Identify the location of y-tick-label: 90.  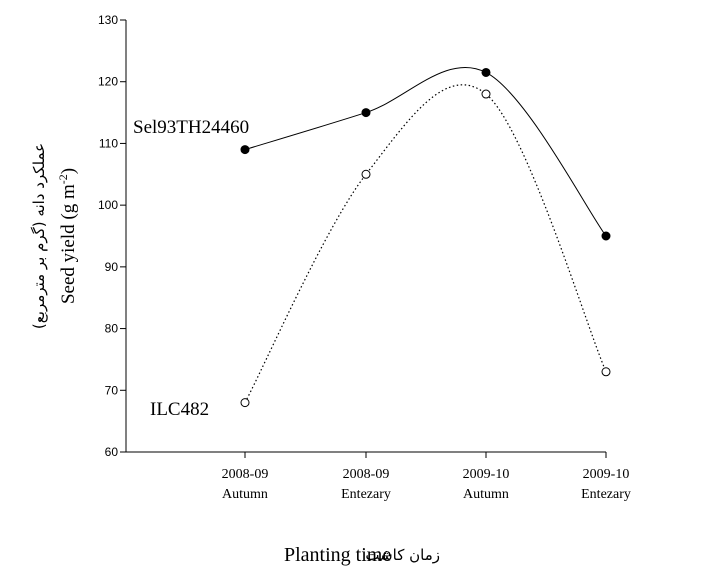
(112, 267).